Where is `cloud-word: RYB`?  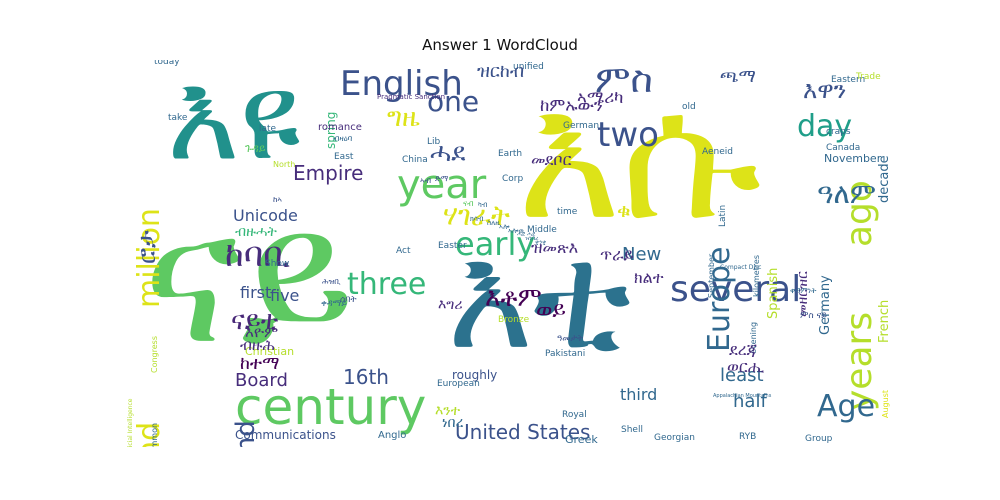
cloud-word: RYB is located at coordinates (748, 437).